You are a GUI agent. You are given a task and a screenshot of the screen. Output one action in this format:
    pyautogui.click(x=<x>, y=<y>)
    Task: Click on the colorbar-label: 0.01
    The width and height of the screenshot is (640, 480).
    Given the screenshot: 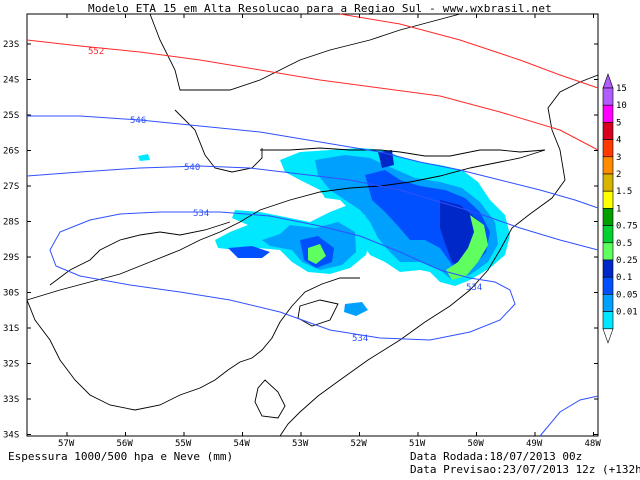 What is the action you would take?
    pyautogui.click(x=627, y=313)
    